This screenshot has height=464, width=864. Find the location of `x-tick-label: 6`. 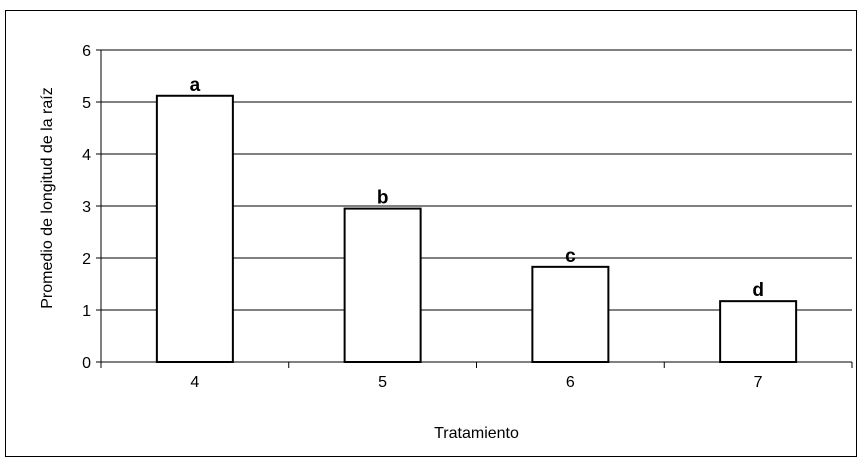

x-tick-label: 6 is located at coordinates (570, 382).